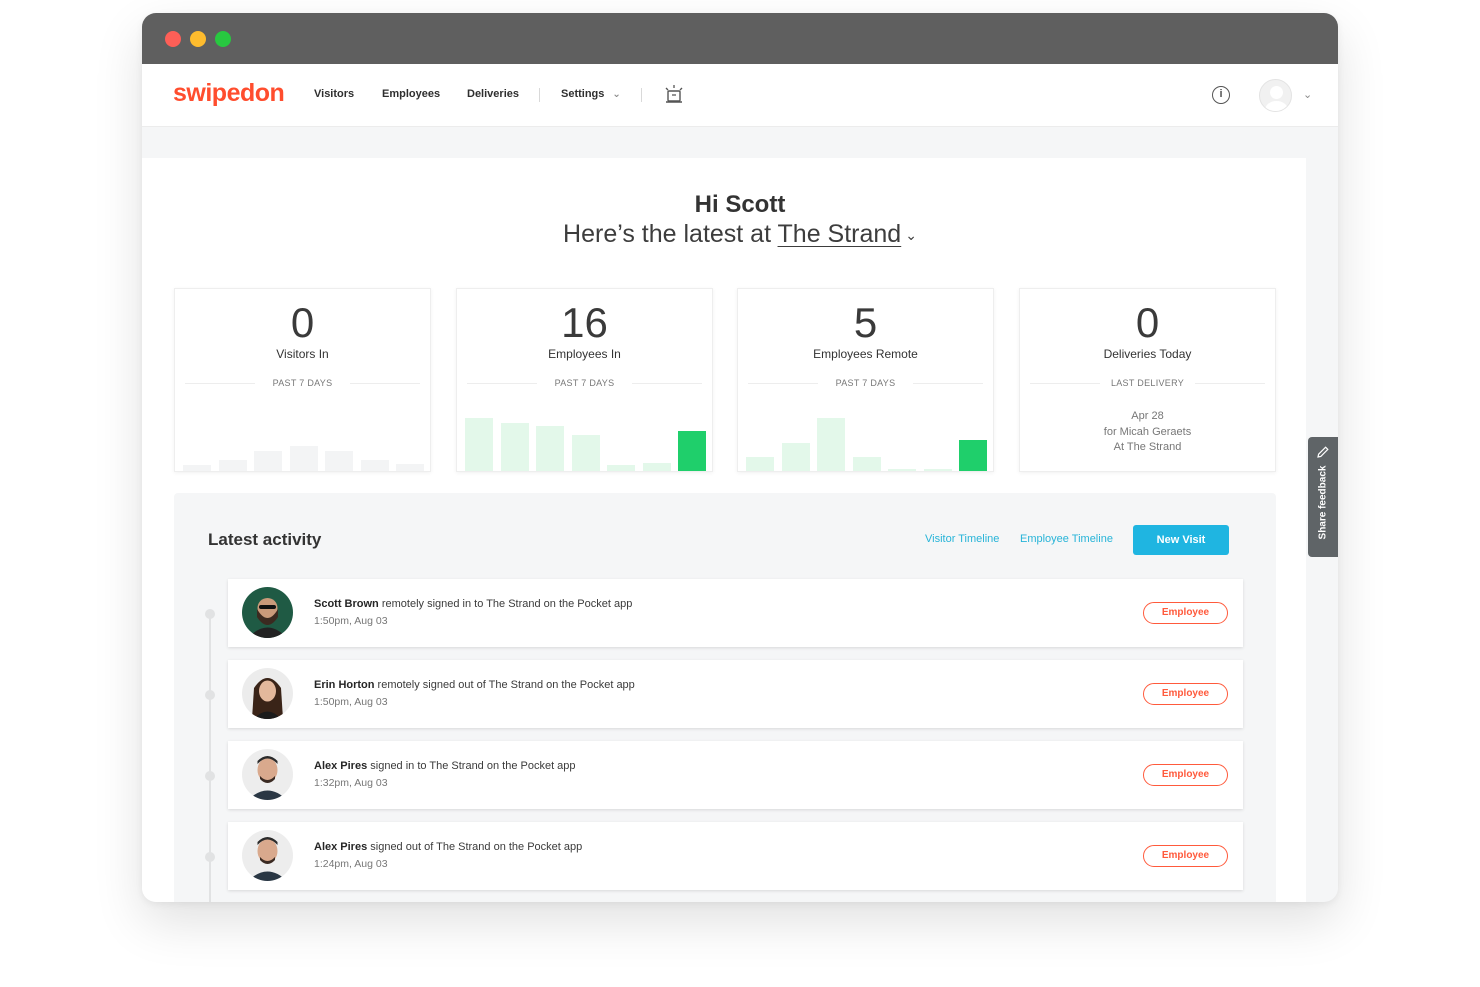 This screenshot has height=987, width=1480. I want to click on minimize-window-button, so click(198, 39).